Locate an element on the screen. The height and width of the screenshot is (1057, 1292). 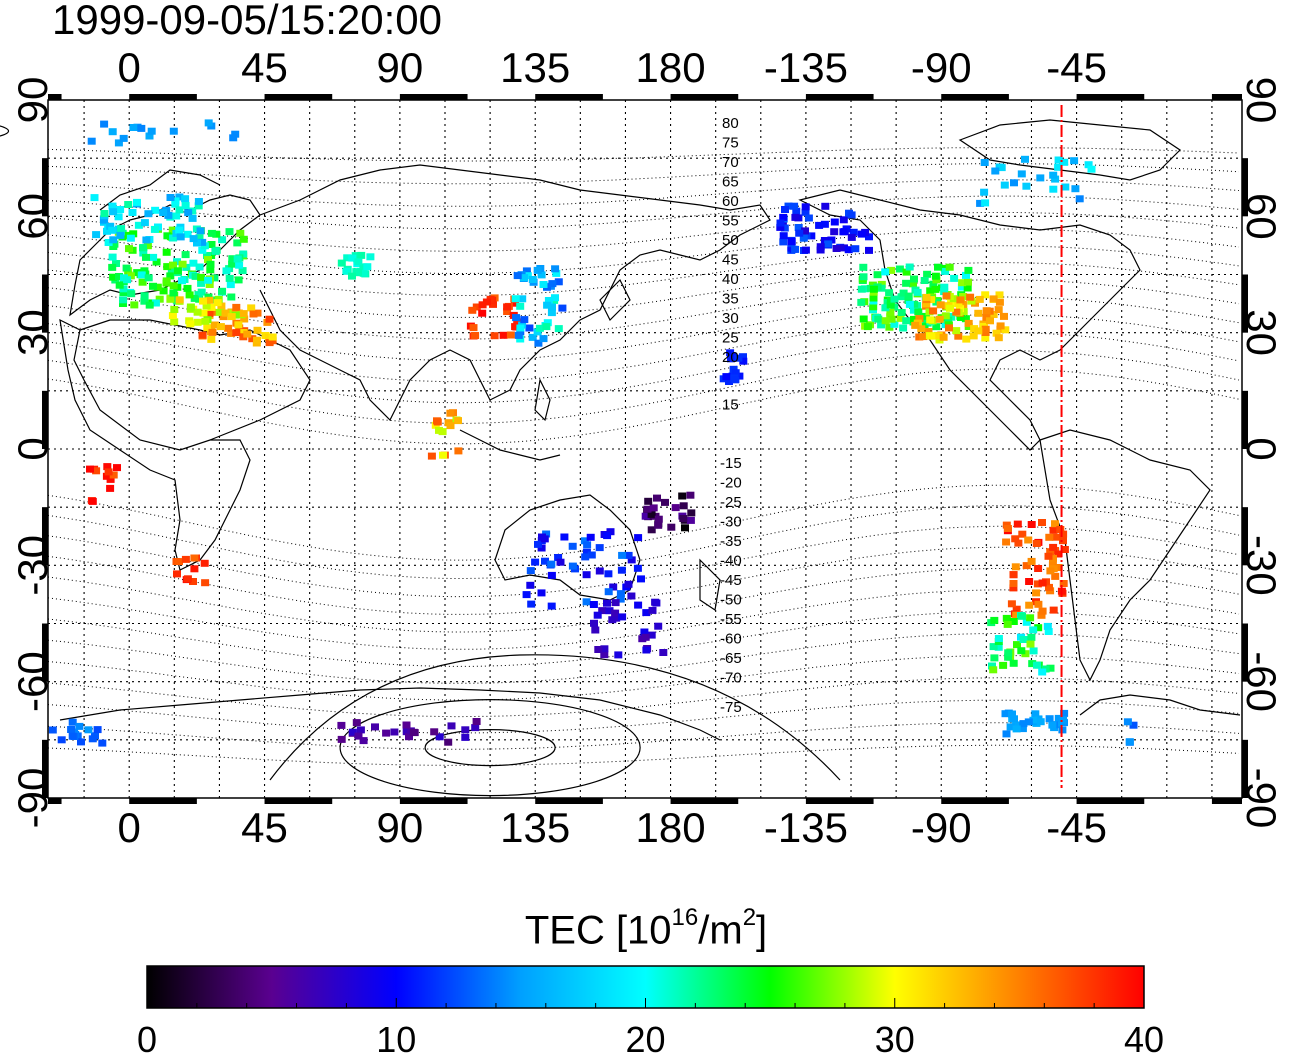
colorbar-tick: 10 is located at coordinates (396, 1038).